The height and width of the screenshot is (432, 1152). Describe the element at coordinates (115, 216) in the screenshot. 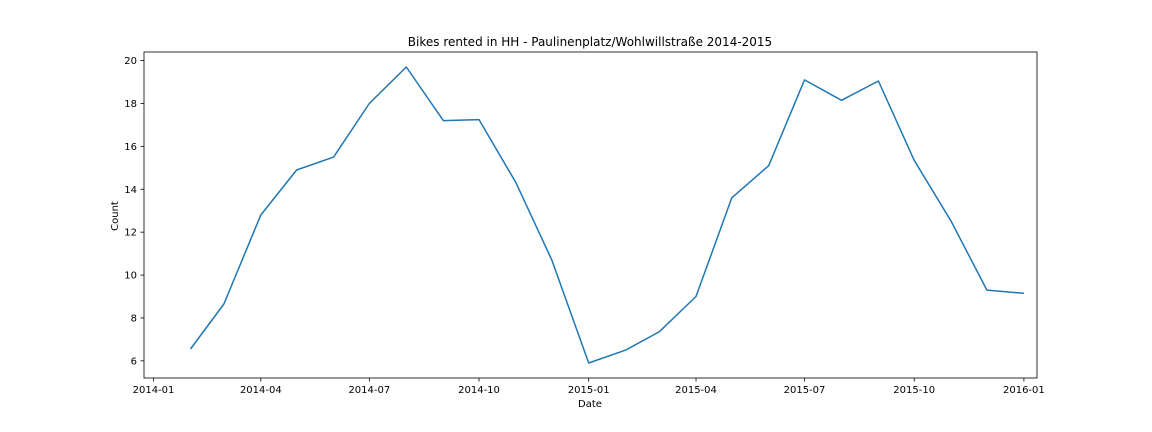

I see `y-axis-label: Count` at that location.